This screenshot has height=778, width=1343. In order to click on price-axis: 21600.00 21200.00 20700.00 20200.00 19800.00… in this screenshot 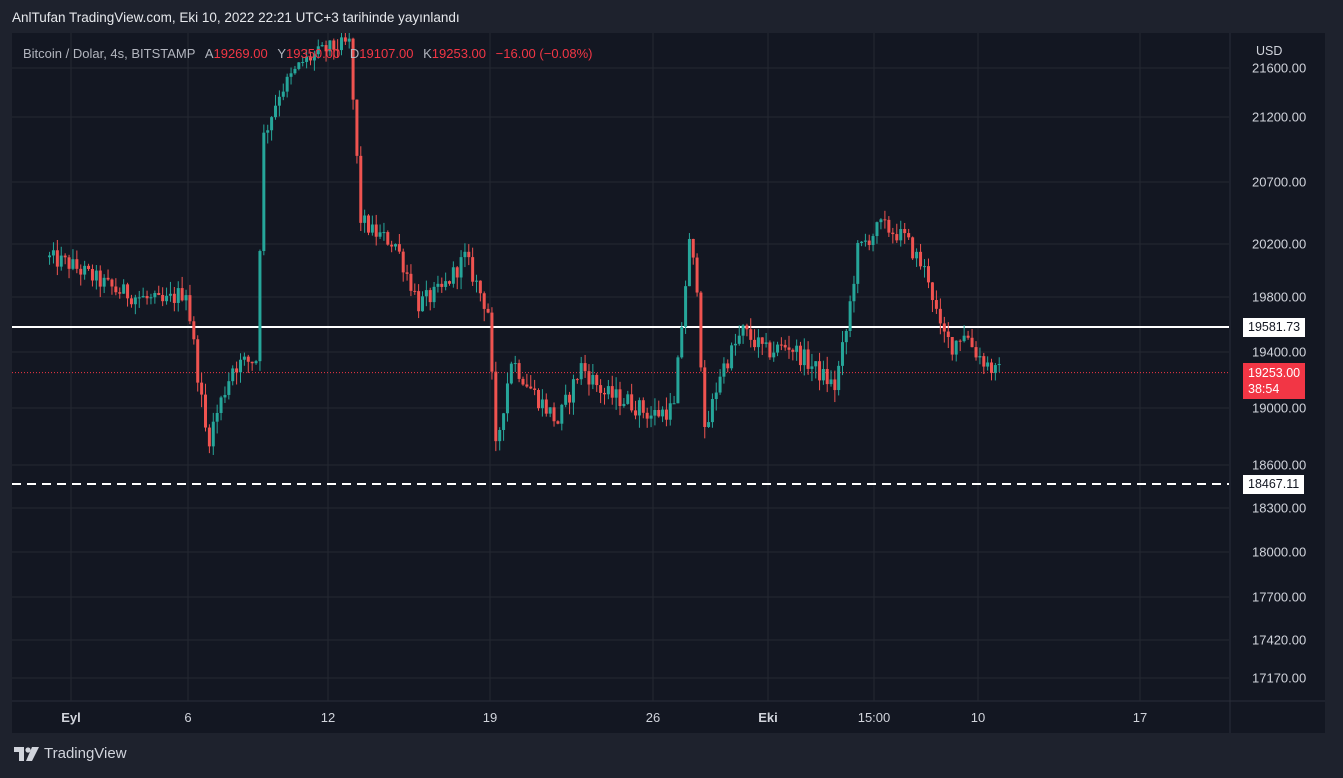, I will do `click(1279, 373)`.